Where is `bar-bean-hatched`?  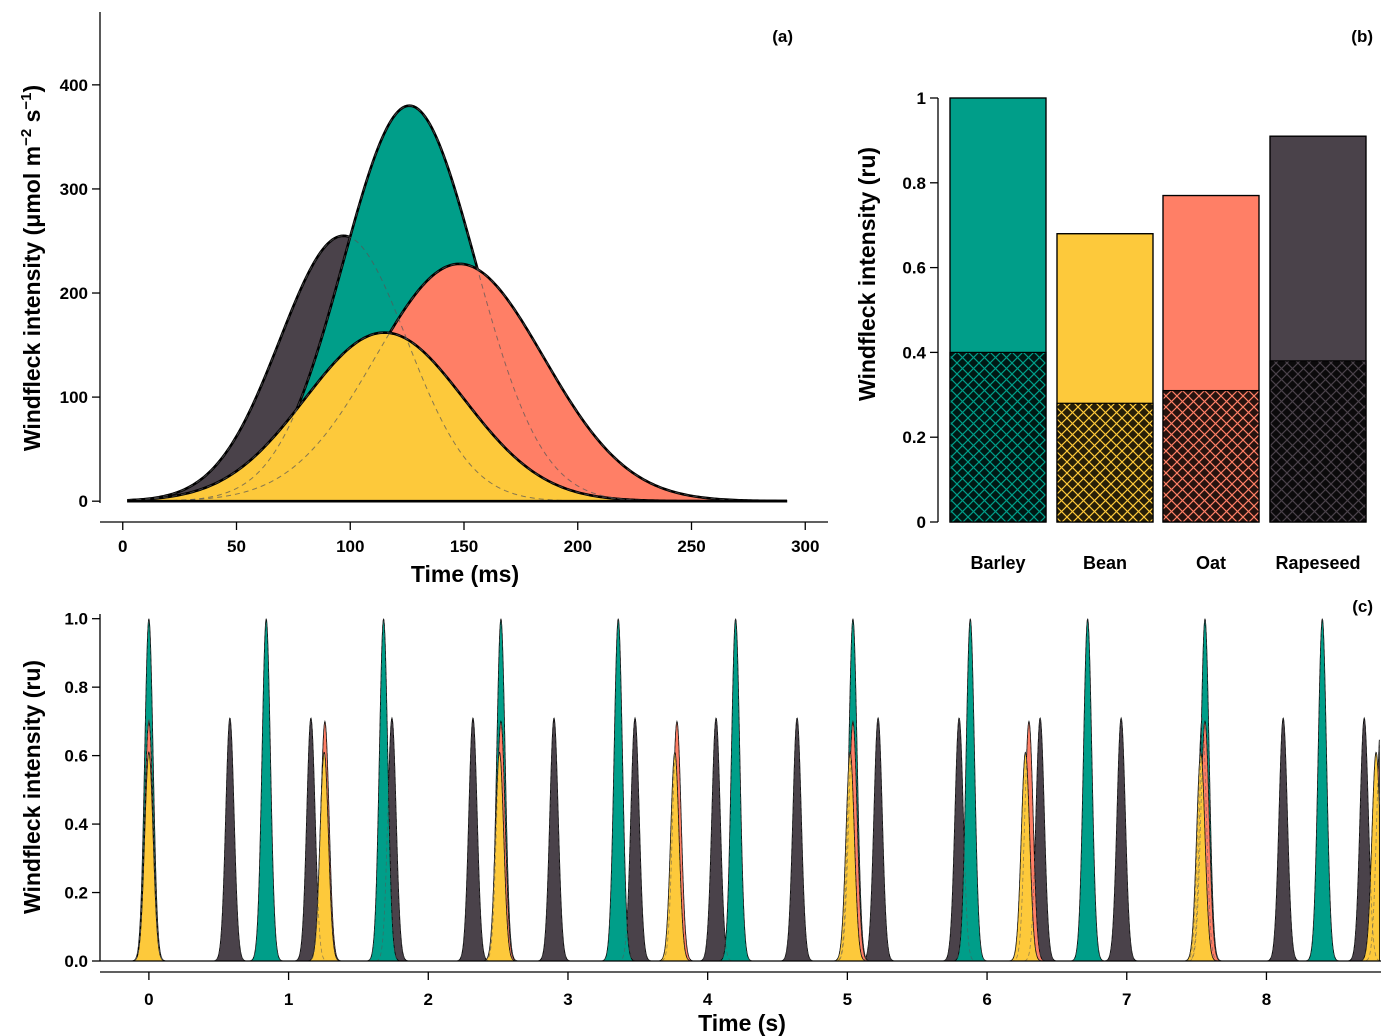
bar-bean-hatched is located at coordinates (1105, 462).